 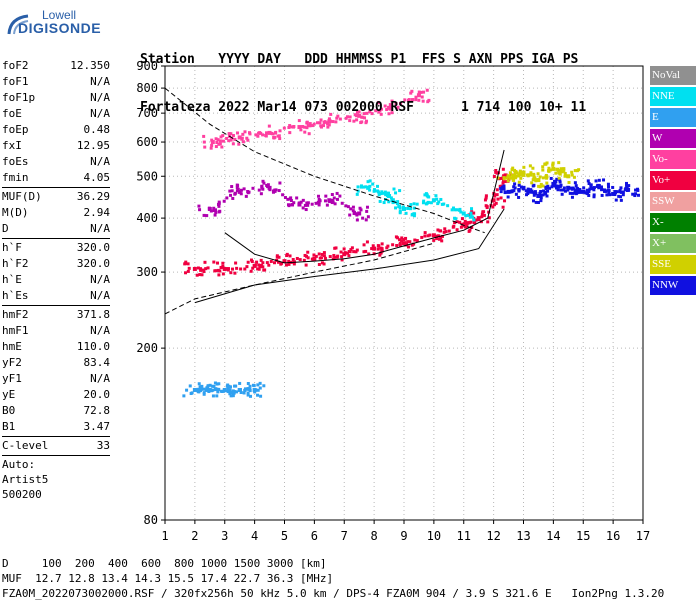 I want to click on h-yyyyday: YYYY DAY, so click(x=249, y=59).